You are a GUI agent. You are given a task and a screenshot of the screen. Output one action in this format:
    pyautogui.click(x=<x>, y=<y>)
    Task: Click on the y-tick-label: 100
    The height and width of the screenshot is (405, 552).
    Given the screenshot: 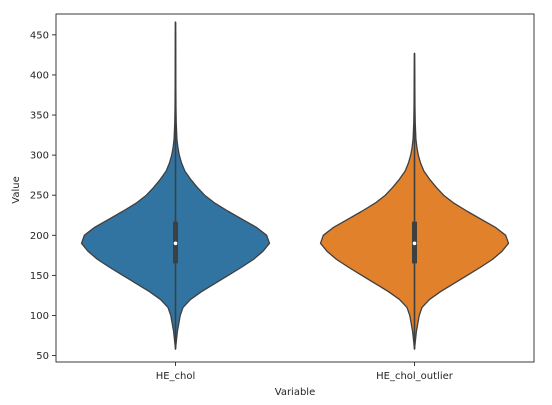 What is the action you would take?
    pyautogui.click(x=39, y=316)
    